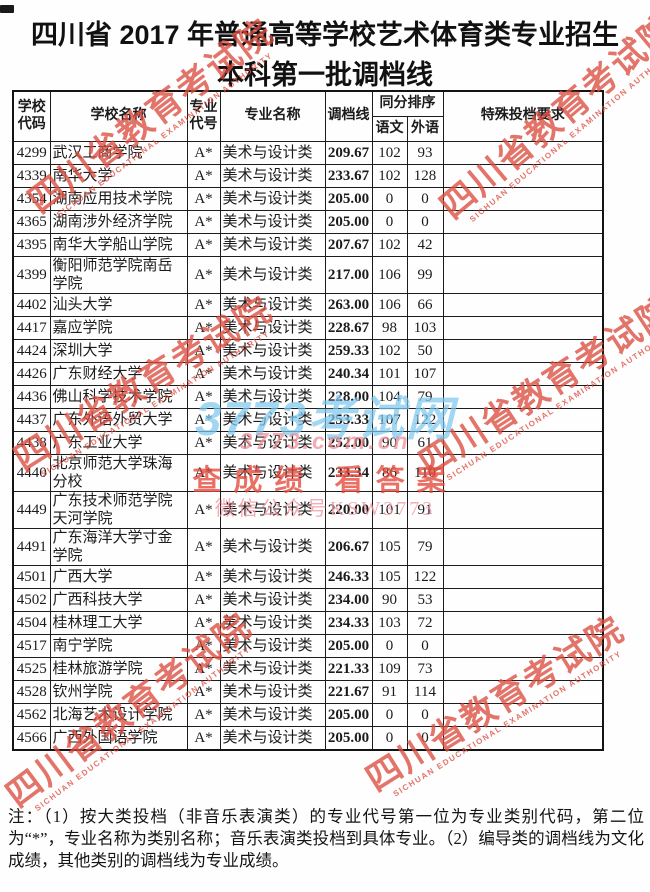 The image size is (650, 892). I want to click on cell-school-code: 4501, so click(31, 577).